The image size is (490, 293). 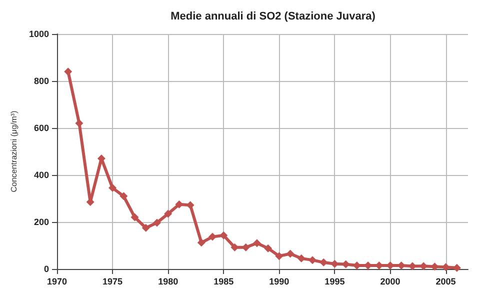 What do you see at coordinates (279, 281) in the screenshot?
I see `x-tick-label: 1990` at bounding box center [279, 281].